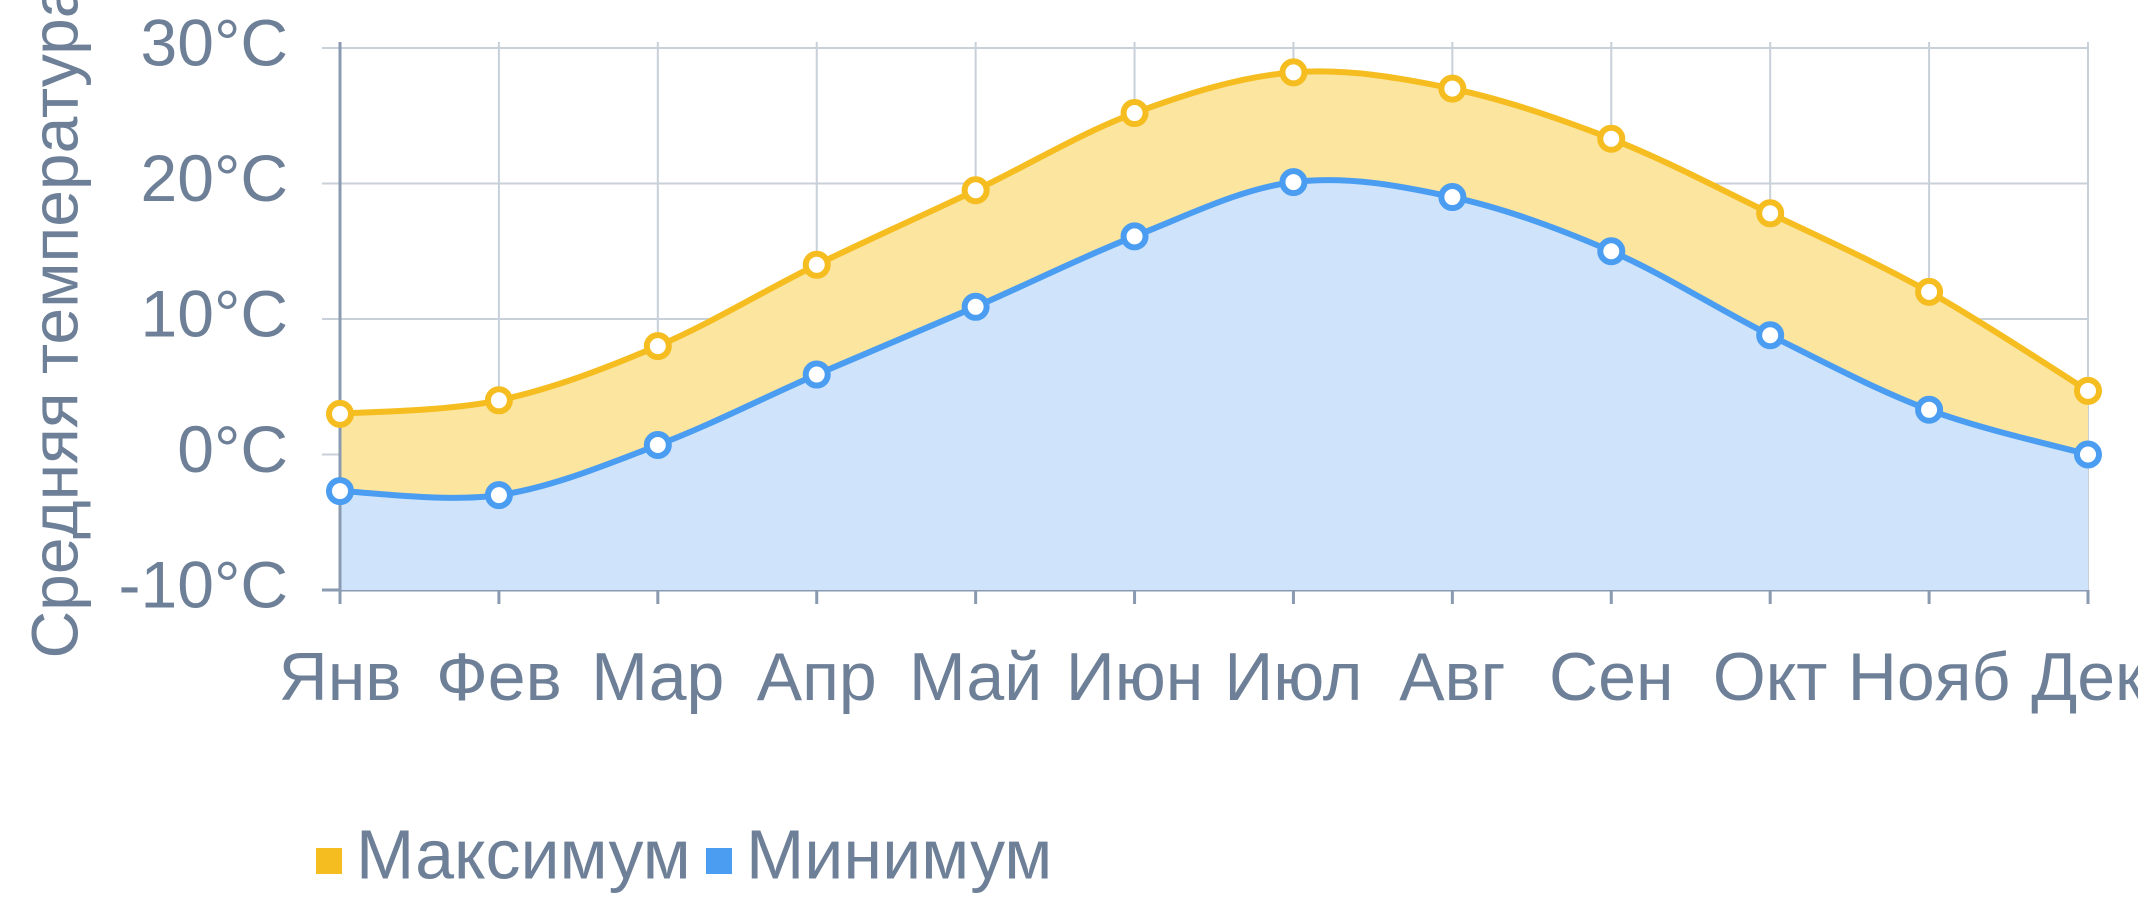 Image resolution: width=2138 pixels, height=915 pixels. I want to click on y-tick-label: -10°C, so click(203, 584).